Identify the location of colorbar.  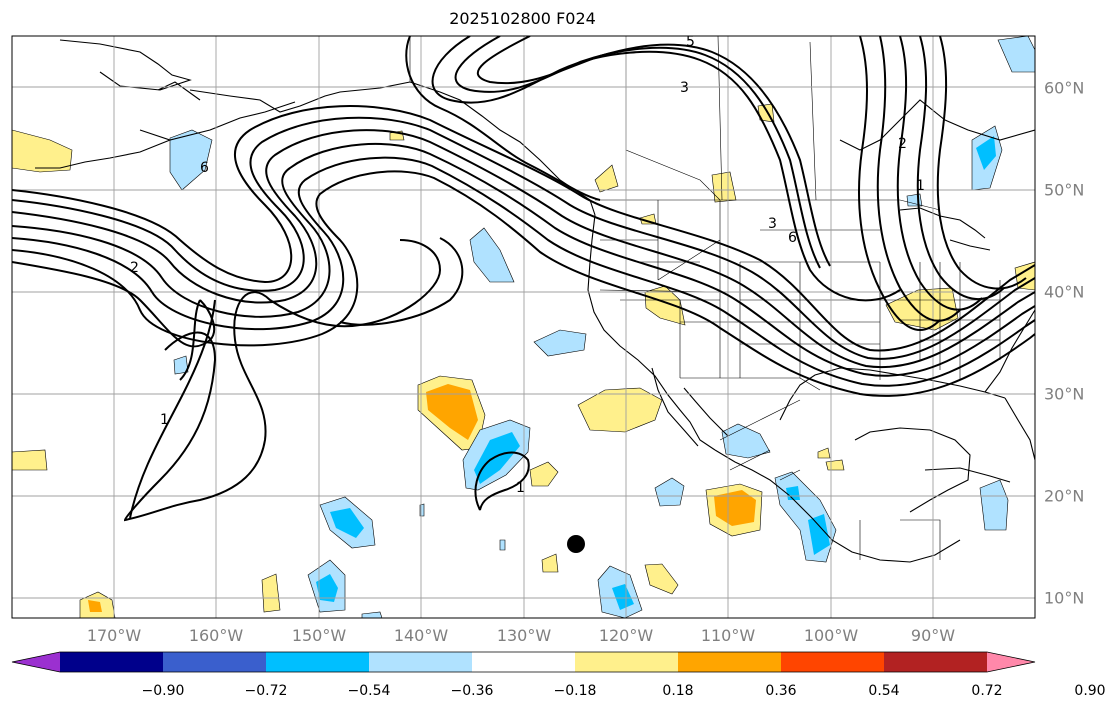
(523, 662).